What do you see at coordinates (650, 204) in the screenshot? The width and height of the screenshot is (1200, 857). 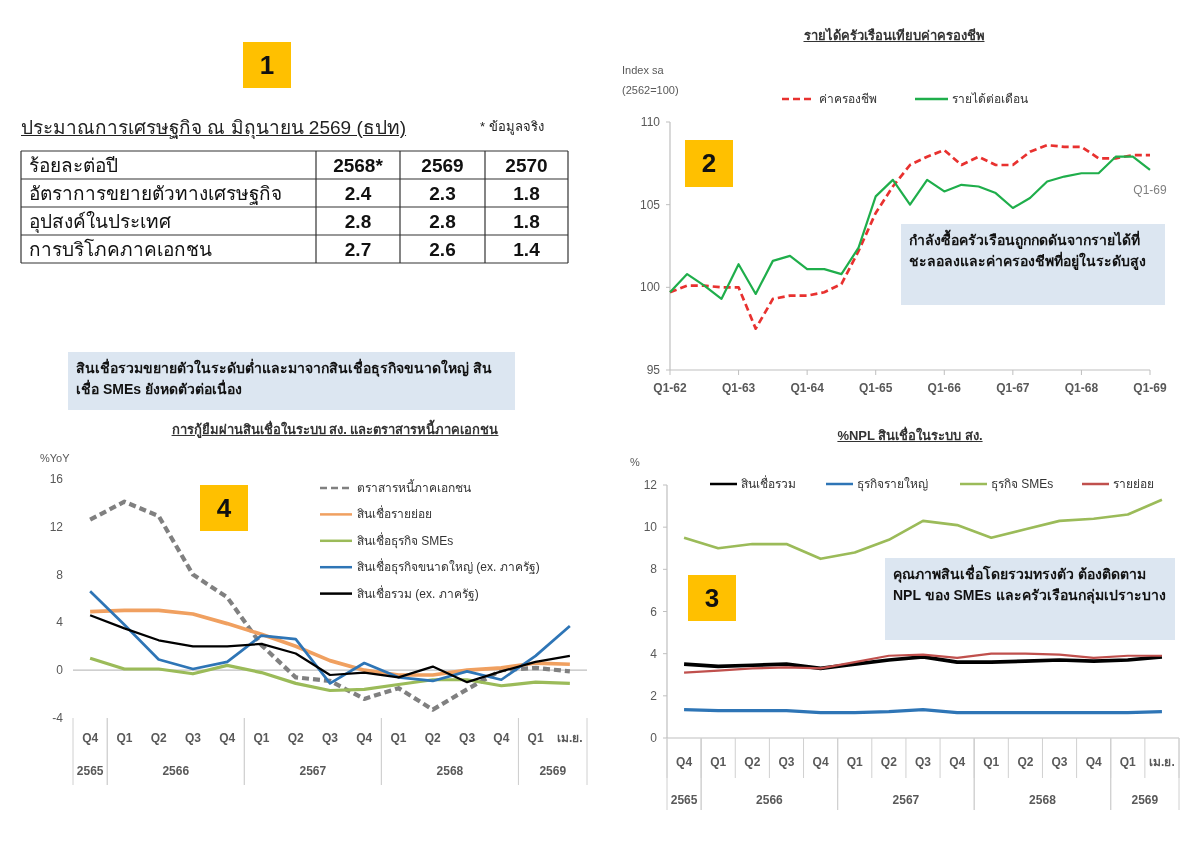 I see `y-tick-label: 105` at bounding box center [650, 204].